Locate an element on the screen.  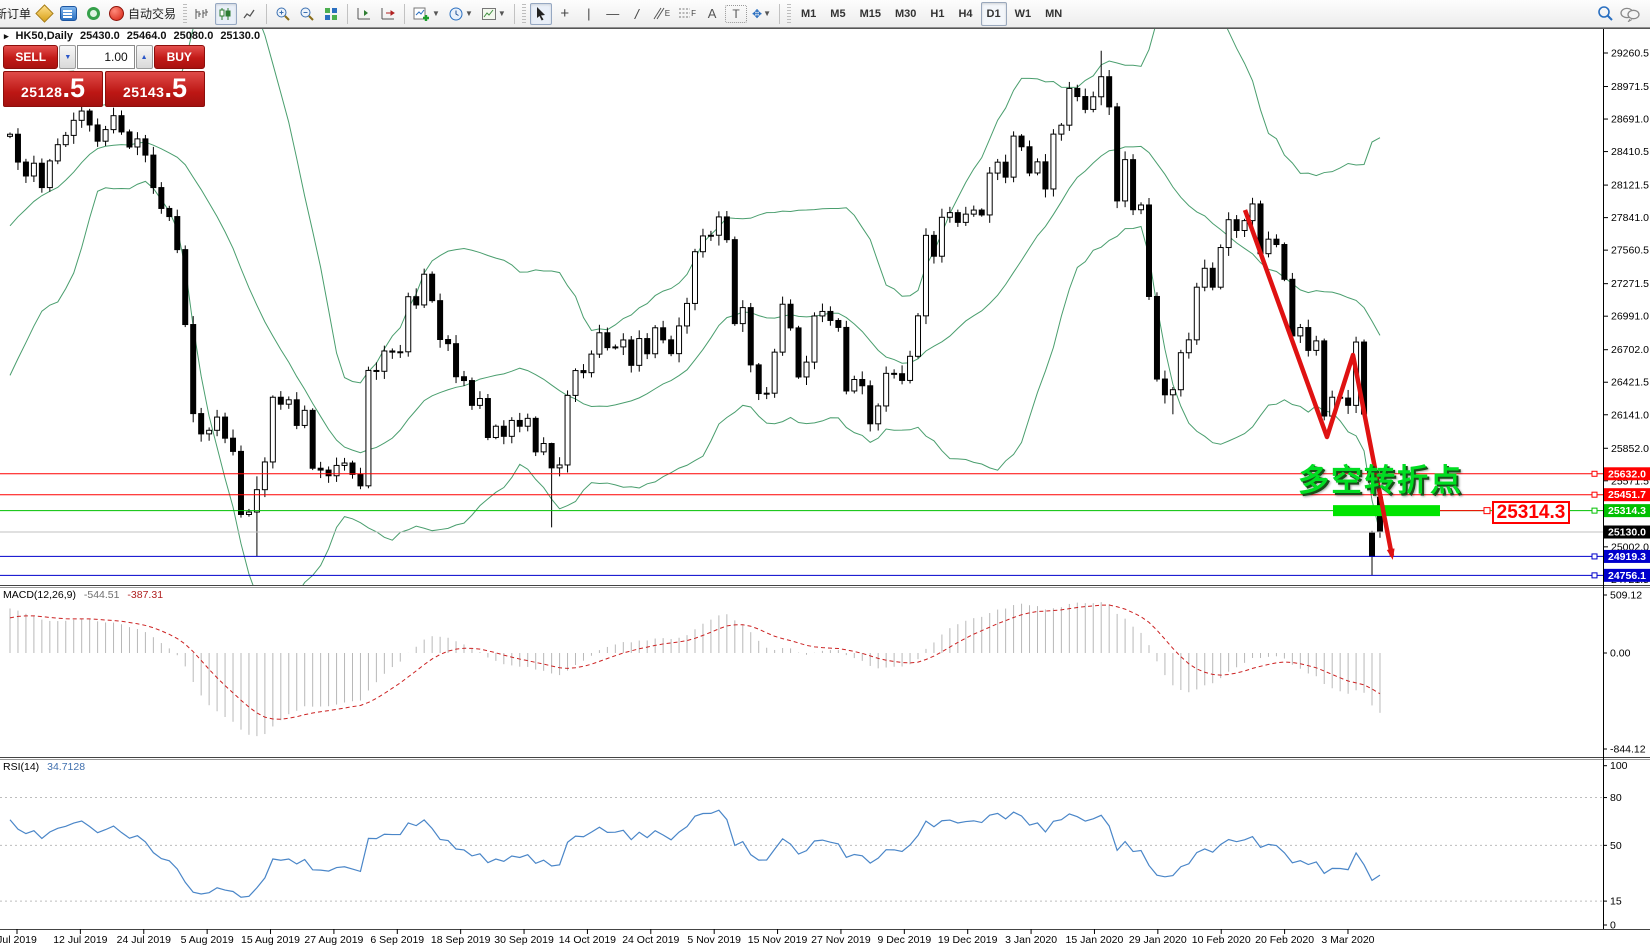
timeframe-h1: H1 is located at coordinates (937, 13).